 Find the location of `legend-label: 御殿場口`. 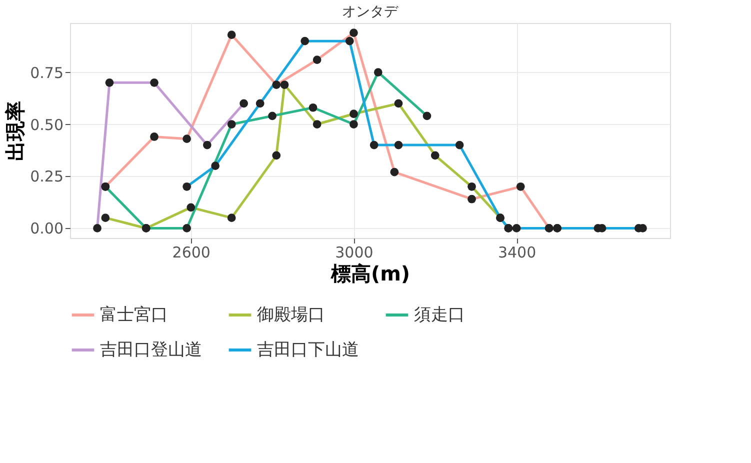

legend-label: 御殿場口 is located at coordinates (291, 315).